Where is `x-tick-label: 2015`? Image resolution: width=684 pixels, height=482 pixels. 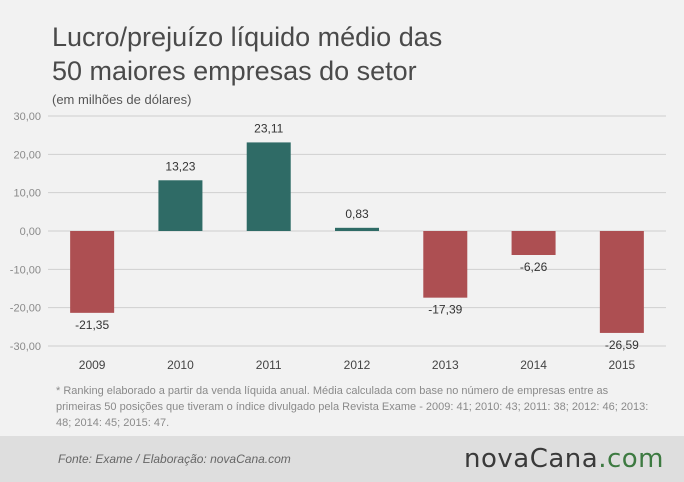
x-tick-label: 2015 is located at coordinates (622, 365).